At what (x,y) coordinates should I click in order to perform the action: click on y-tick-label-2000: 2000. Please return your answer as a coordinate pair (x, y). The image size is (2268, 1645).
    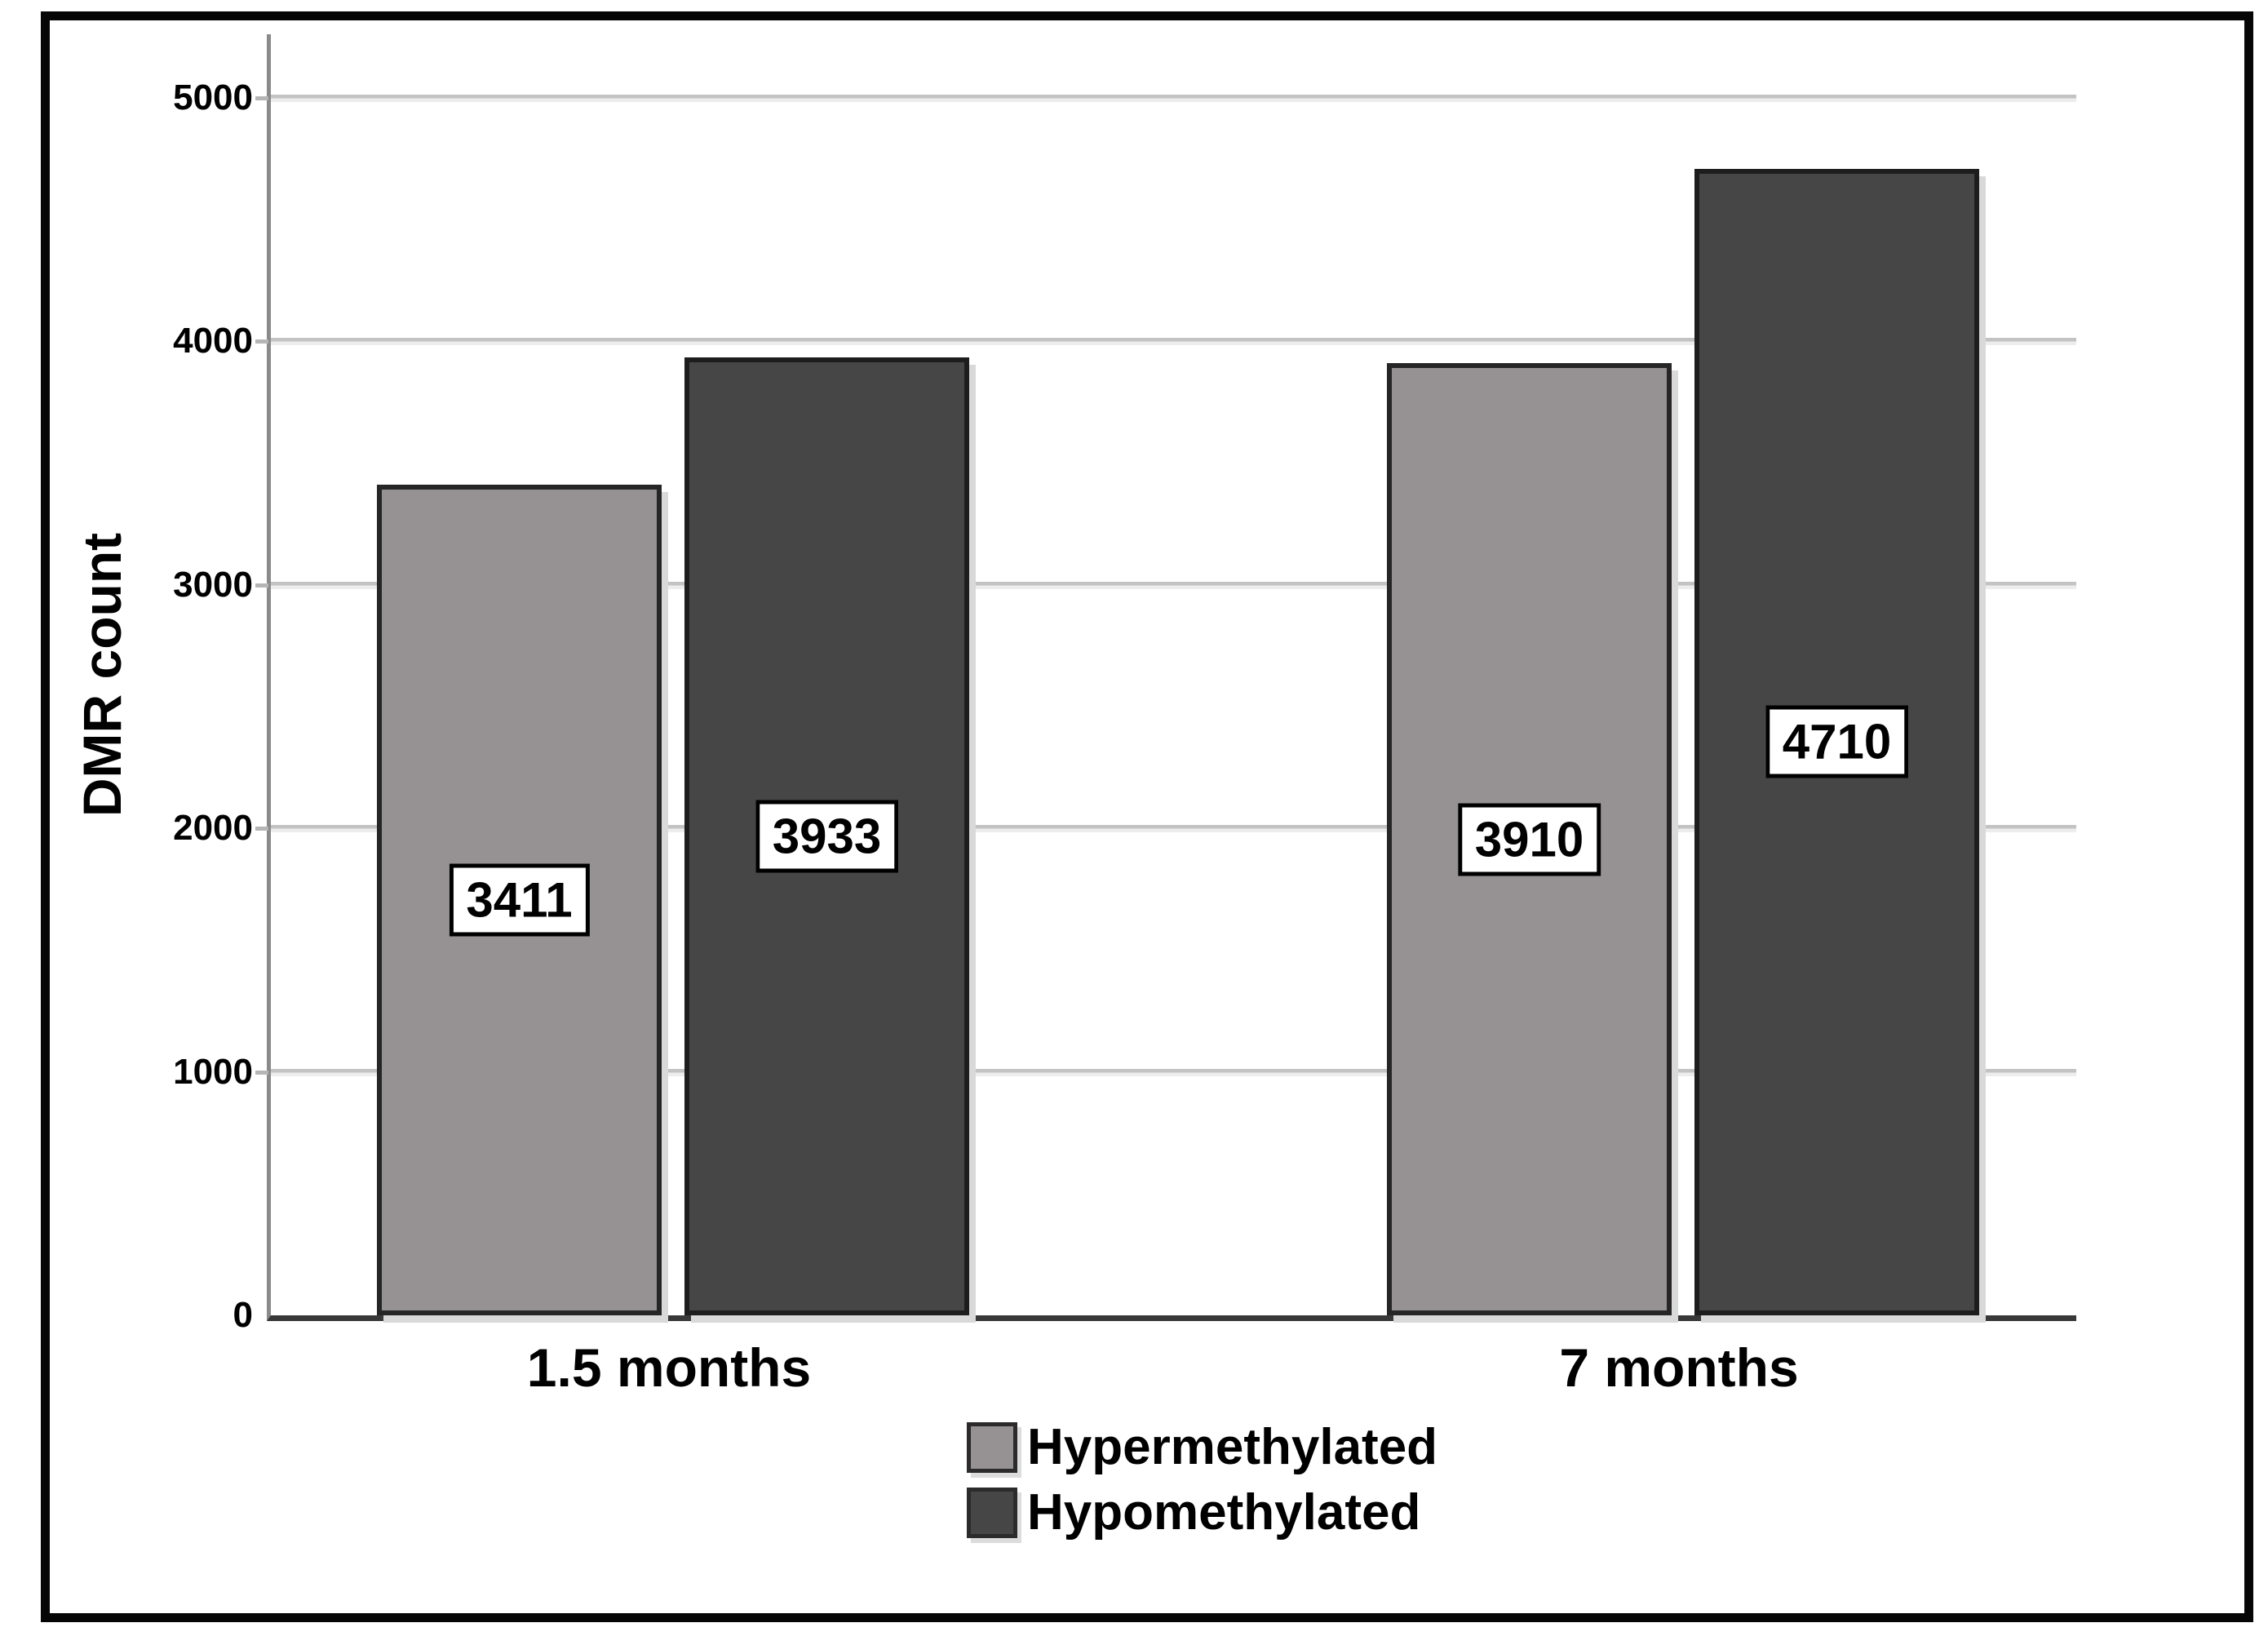
    Looking at the image, I should click on (213, 828).